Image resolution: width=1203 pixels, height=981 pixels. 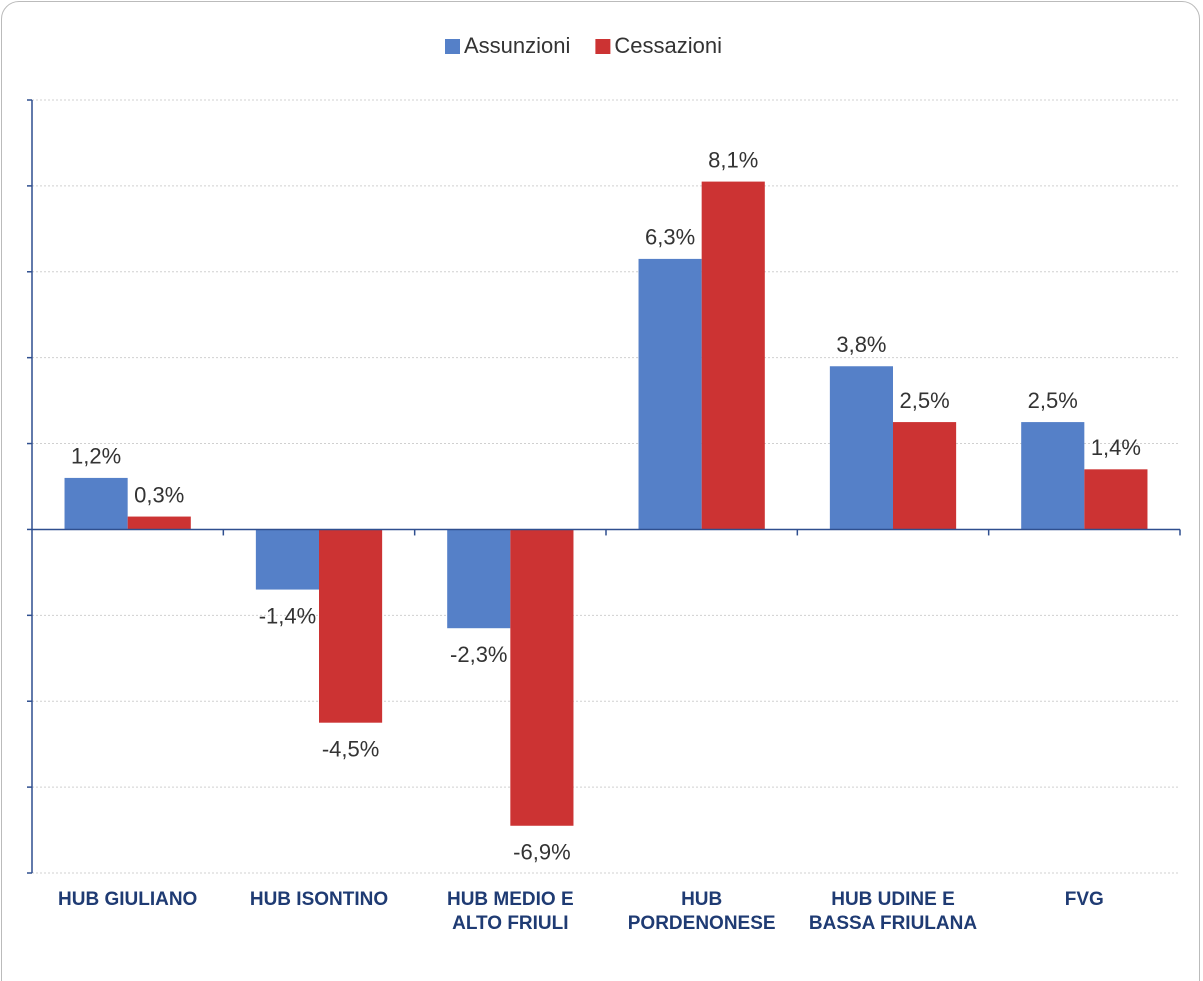 I want to click on value-label: 1,2%, so click(x=96, y=456).